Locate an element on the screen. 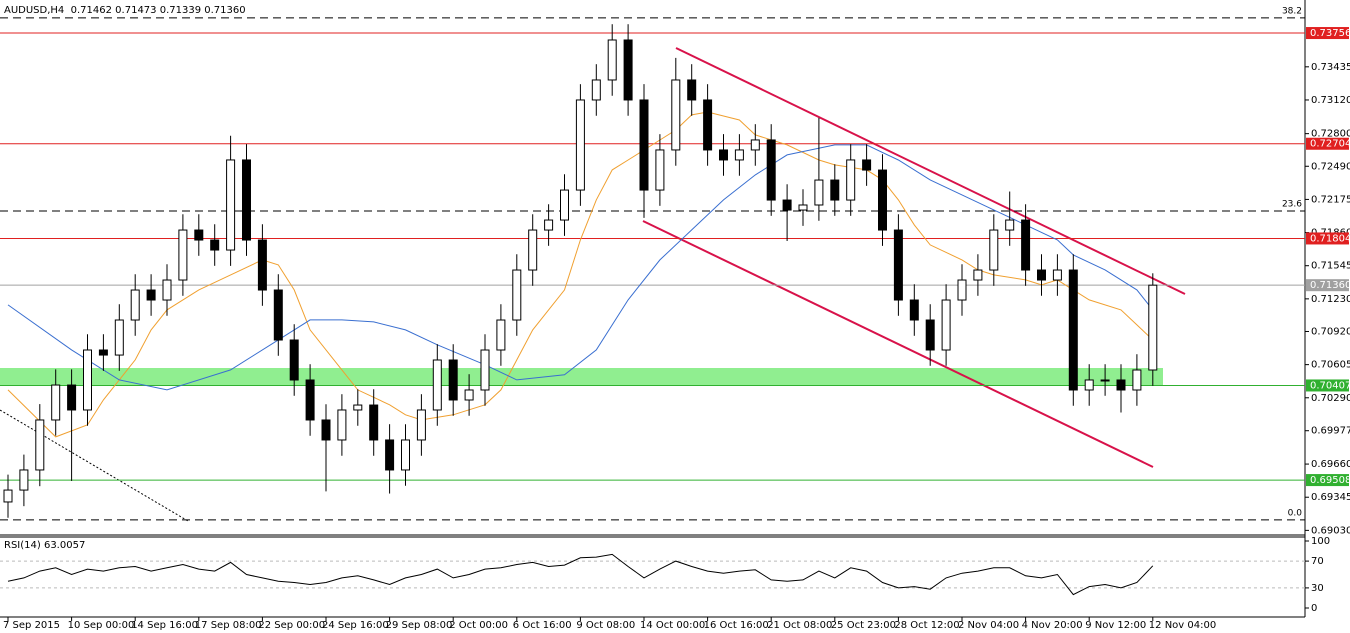  rsi-tick-label: 0 is located at coordinates (1314, 608).